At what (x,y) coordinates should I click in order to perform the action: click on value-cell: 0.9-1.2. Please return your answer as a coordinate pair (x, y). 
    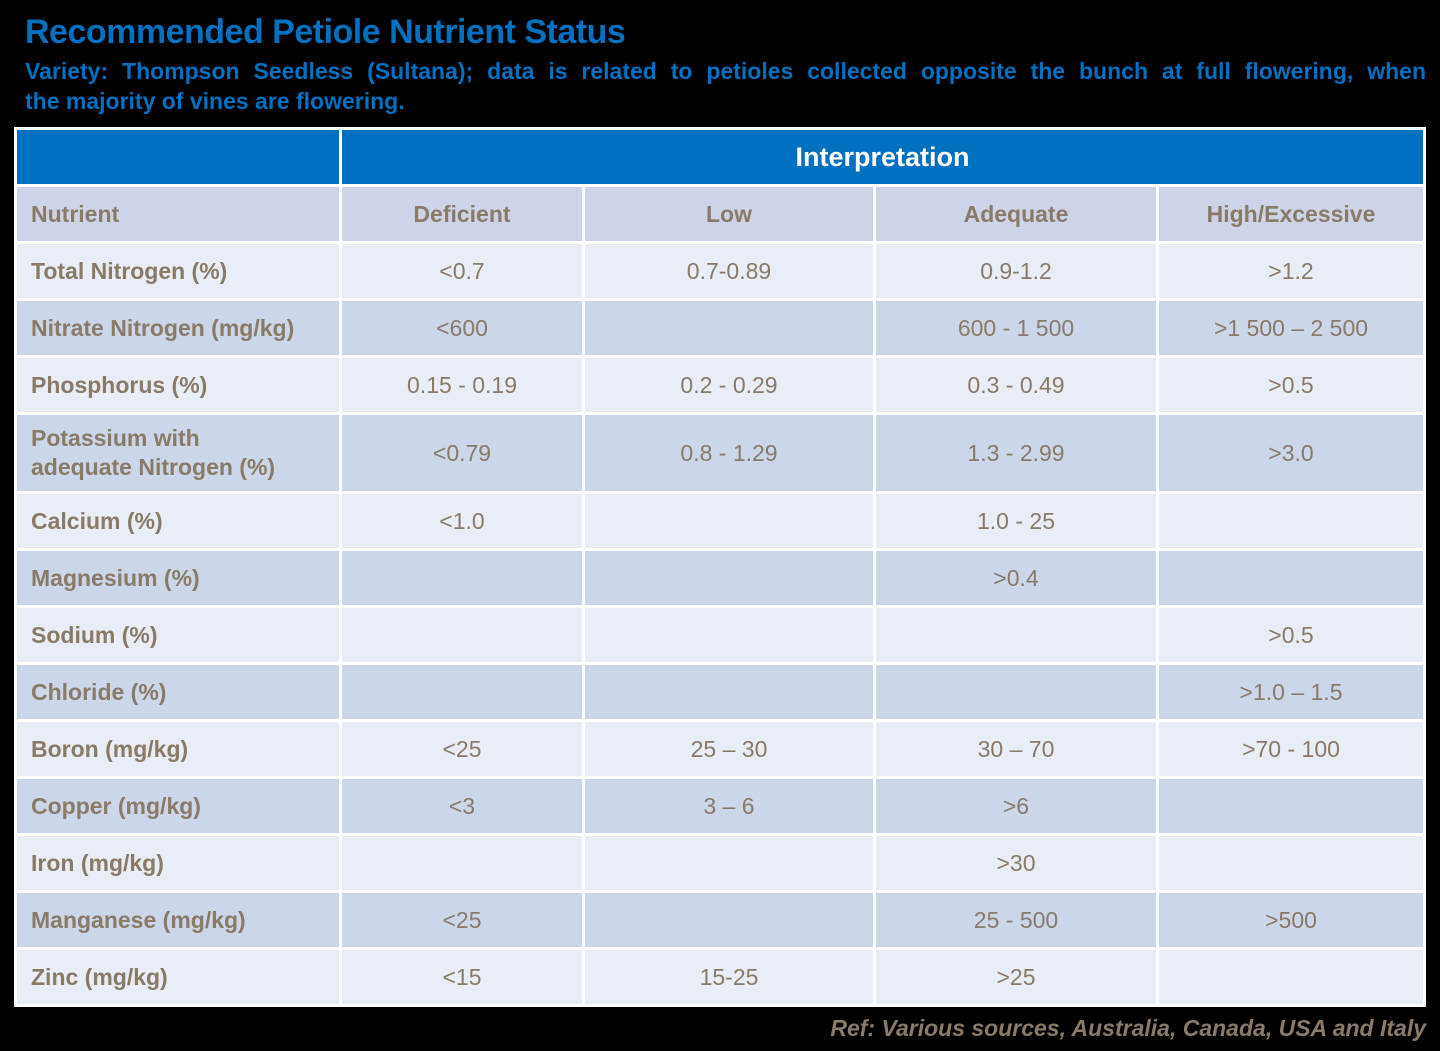
    Looking at the image, I should click on (1016, 271).